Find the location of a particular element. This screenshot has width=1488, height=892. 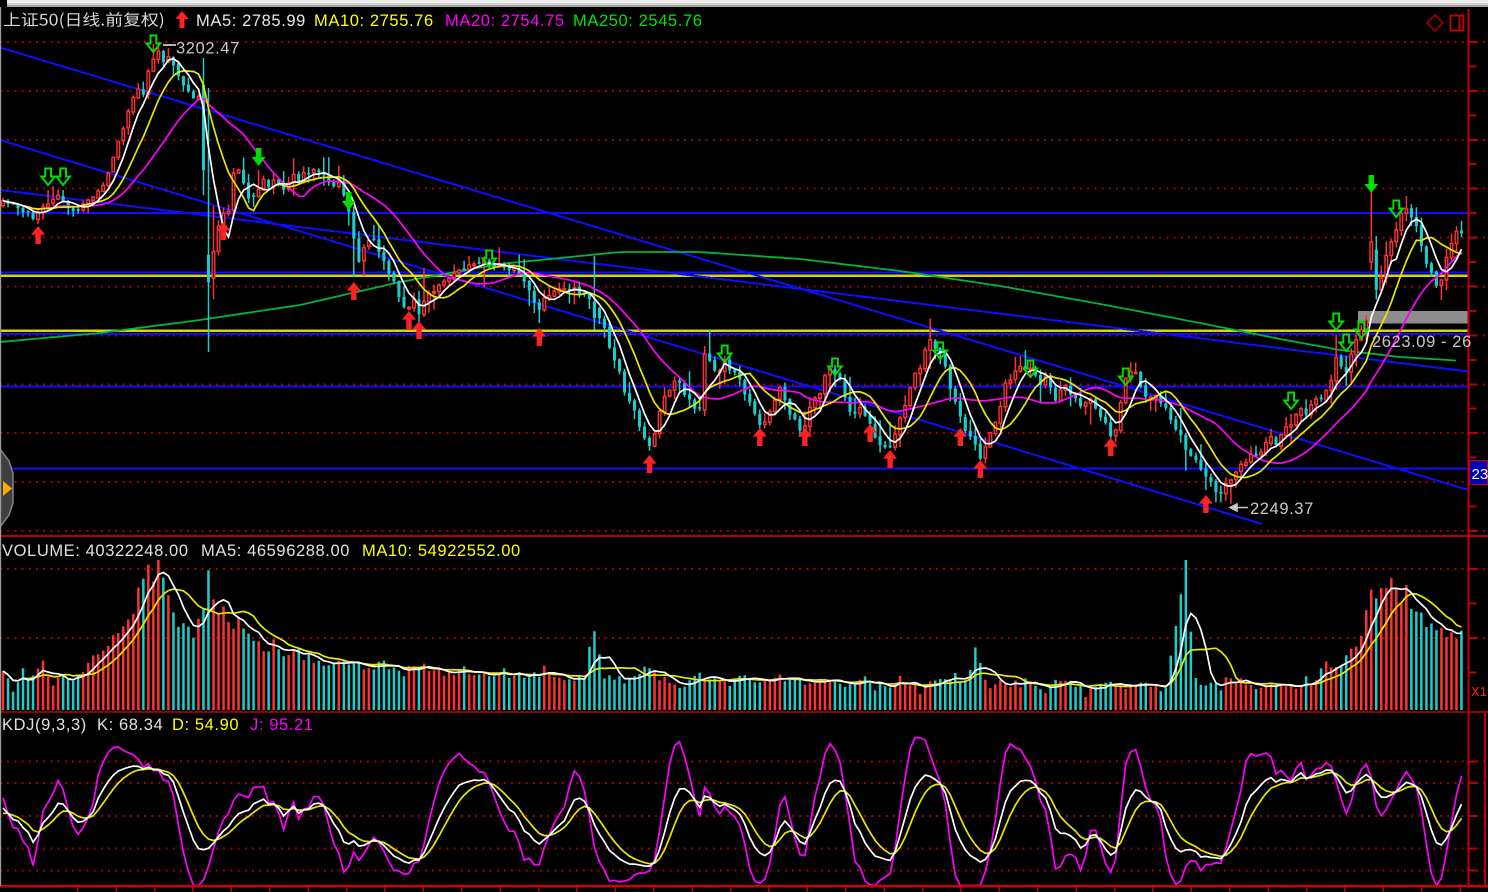

svg-text: 23 is located at coordinates (1480, 474).